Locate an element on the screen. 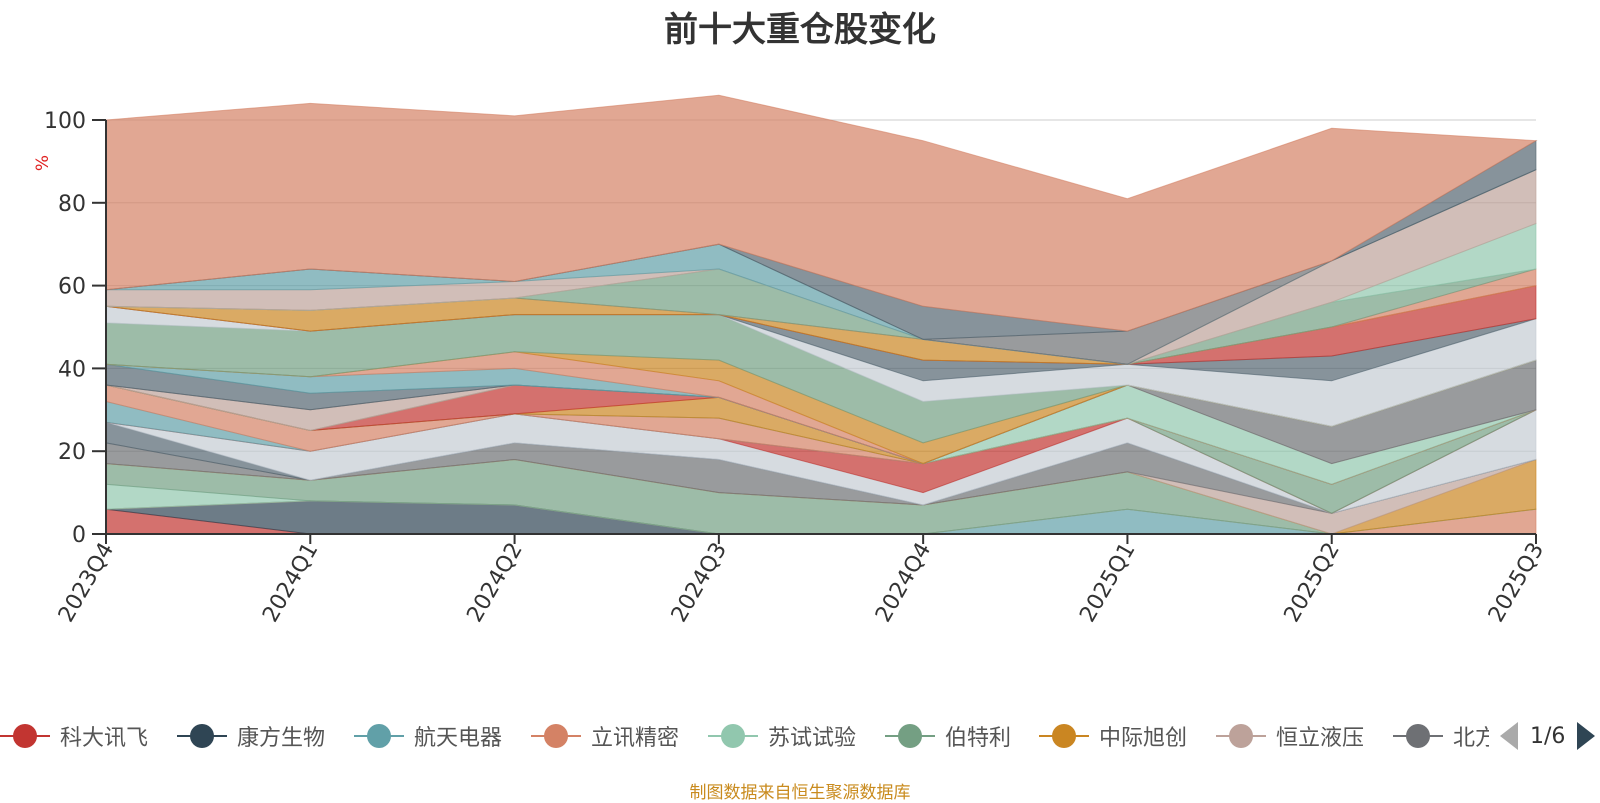 The image size is (1600, 803). legend-item: 科大讯飞 is located at coordinates (74, 736).